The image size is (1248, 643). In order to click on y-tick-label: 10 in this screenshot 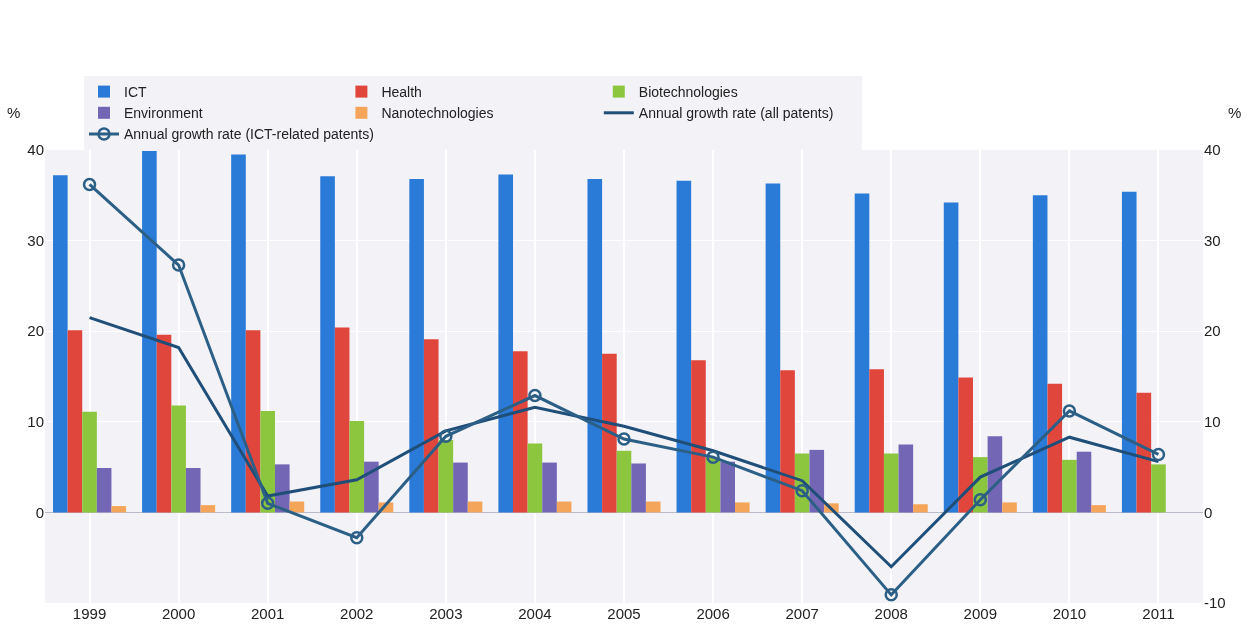, I will do `click(35, 422)`.